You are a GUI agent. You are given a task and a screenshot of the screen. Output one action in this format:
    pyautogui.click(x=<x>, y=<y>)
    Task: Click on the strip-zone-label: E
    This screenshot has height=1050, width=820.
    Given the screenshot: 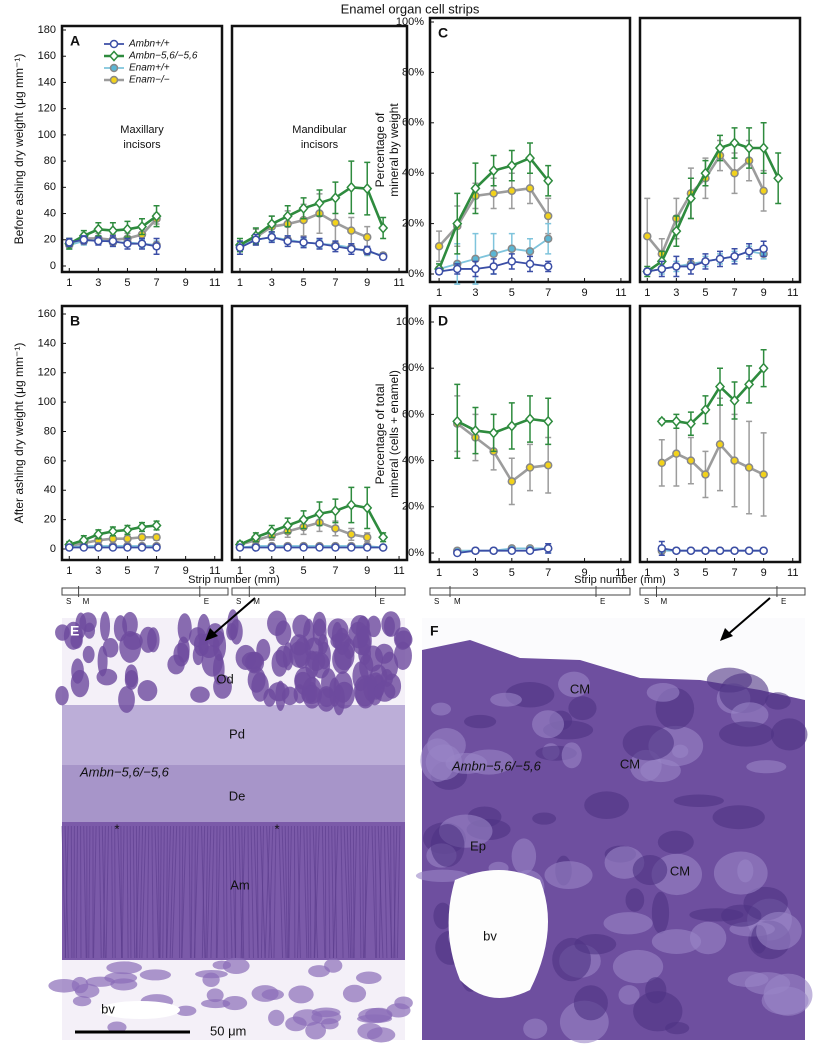 What is the action you would take?
    pyautogui.click(x=206, y=601)
    